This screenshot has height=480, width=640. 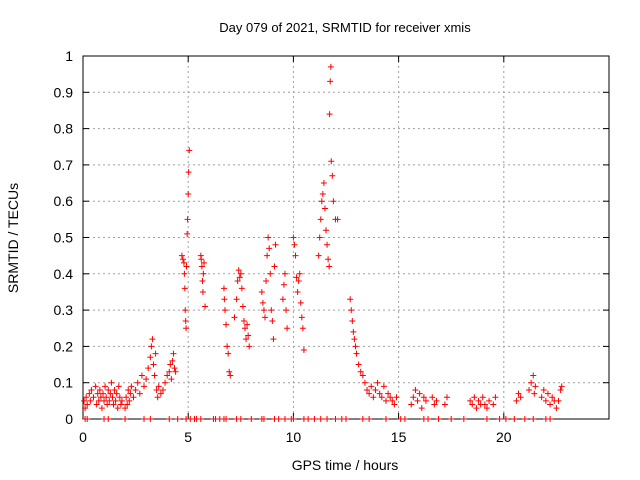 What do you see at coordinates (64, 165) in the screenshot?
I see `y-tick-label: 0.7` at bounding box center [64, 165].